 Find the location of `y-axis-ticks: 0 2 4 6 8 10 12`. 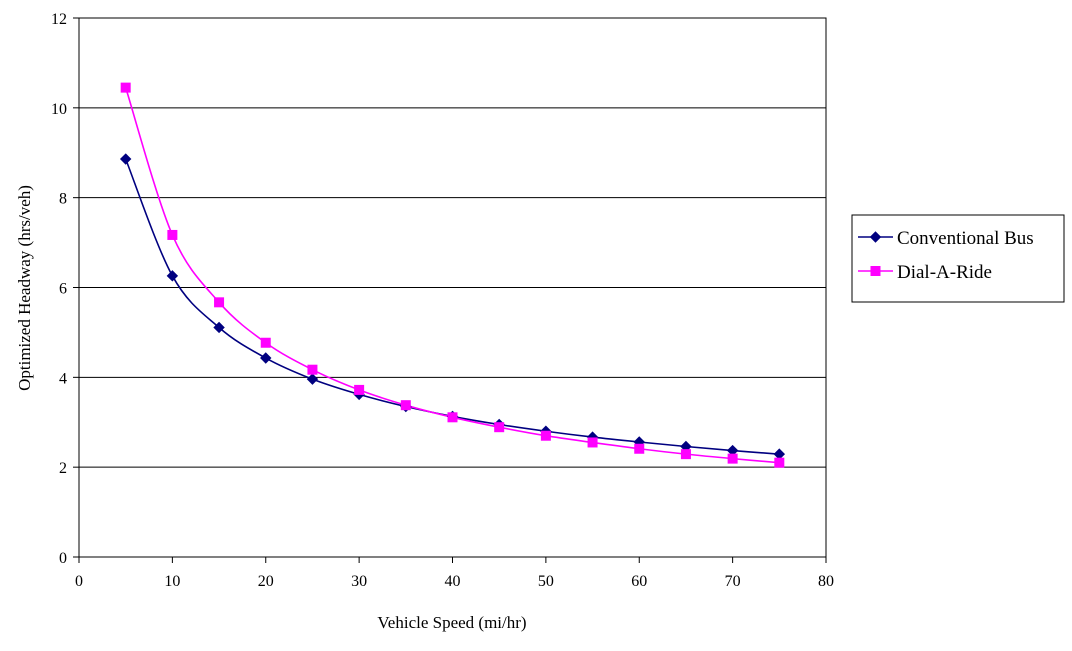

y-axis-ticks: 0 2 4 6 8 10 12 is located at coordinates (65, 289).